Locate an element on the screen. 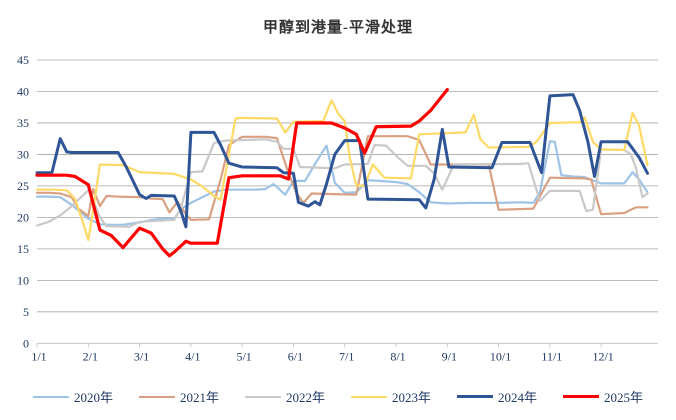 The width and height of the screenshot is (676, 420). x-tick-label: 1/1 is located at coordinates (38, 356).